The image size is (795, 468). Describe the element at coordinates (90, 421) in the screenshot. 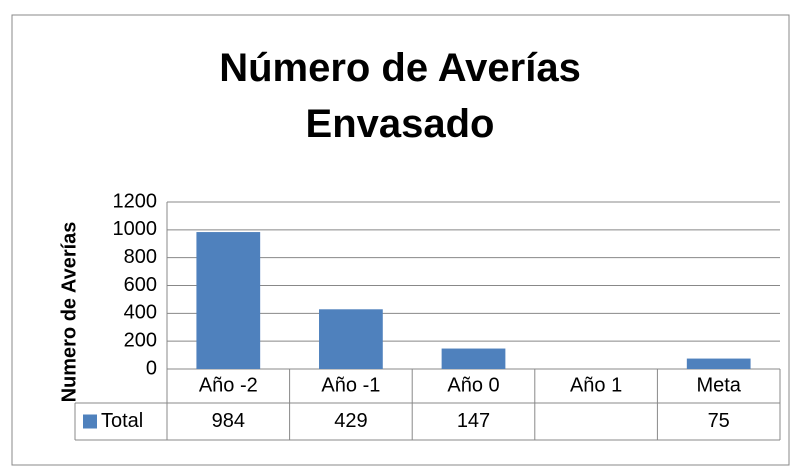

I see `legend-swatch` at that location.